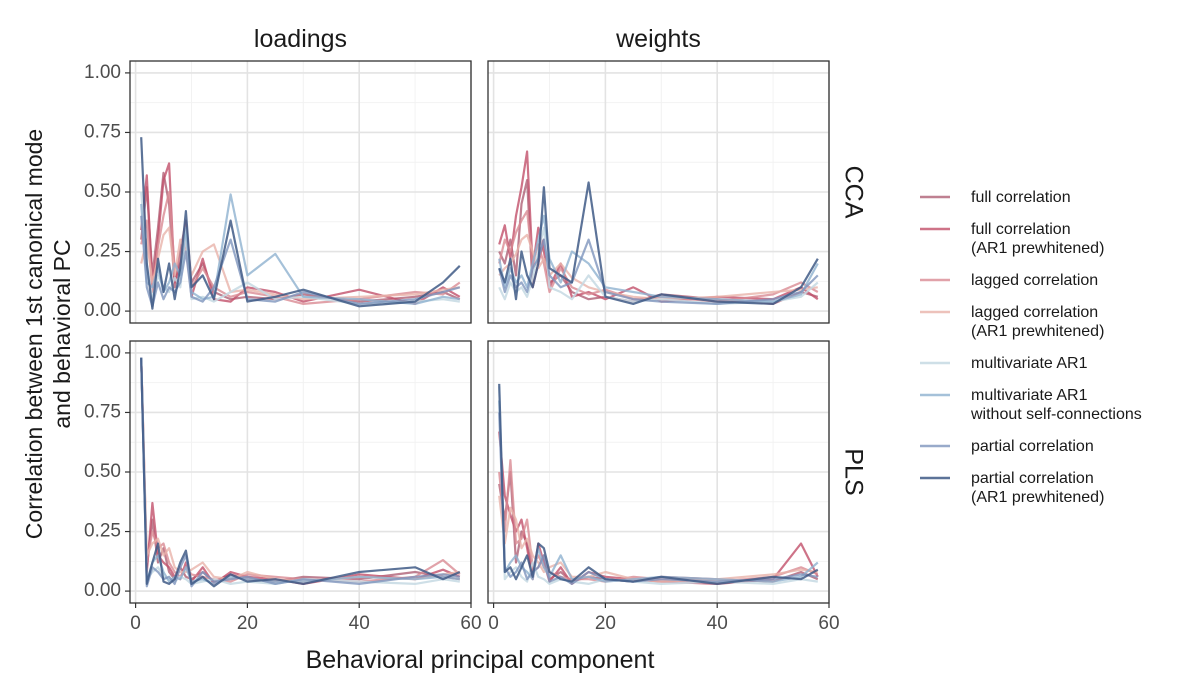 This screenshot has width=1200, height=686. I want to click on legend-item: lagged correlation (AR1 prewhitened), so click(1012, 322).